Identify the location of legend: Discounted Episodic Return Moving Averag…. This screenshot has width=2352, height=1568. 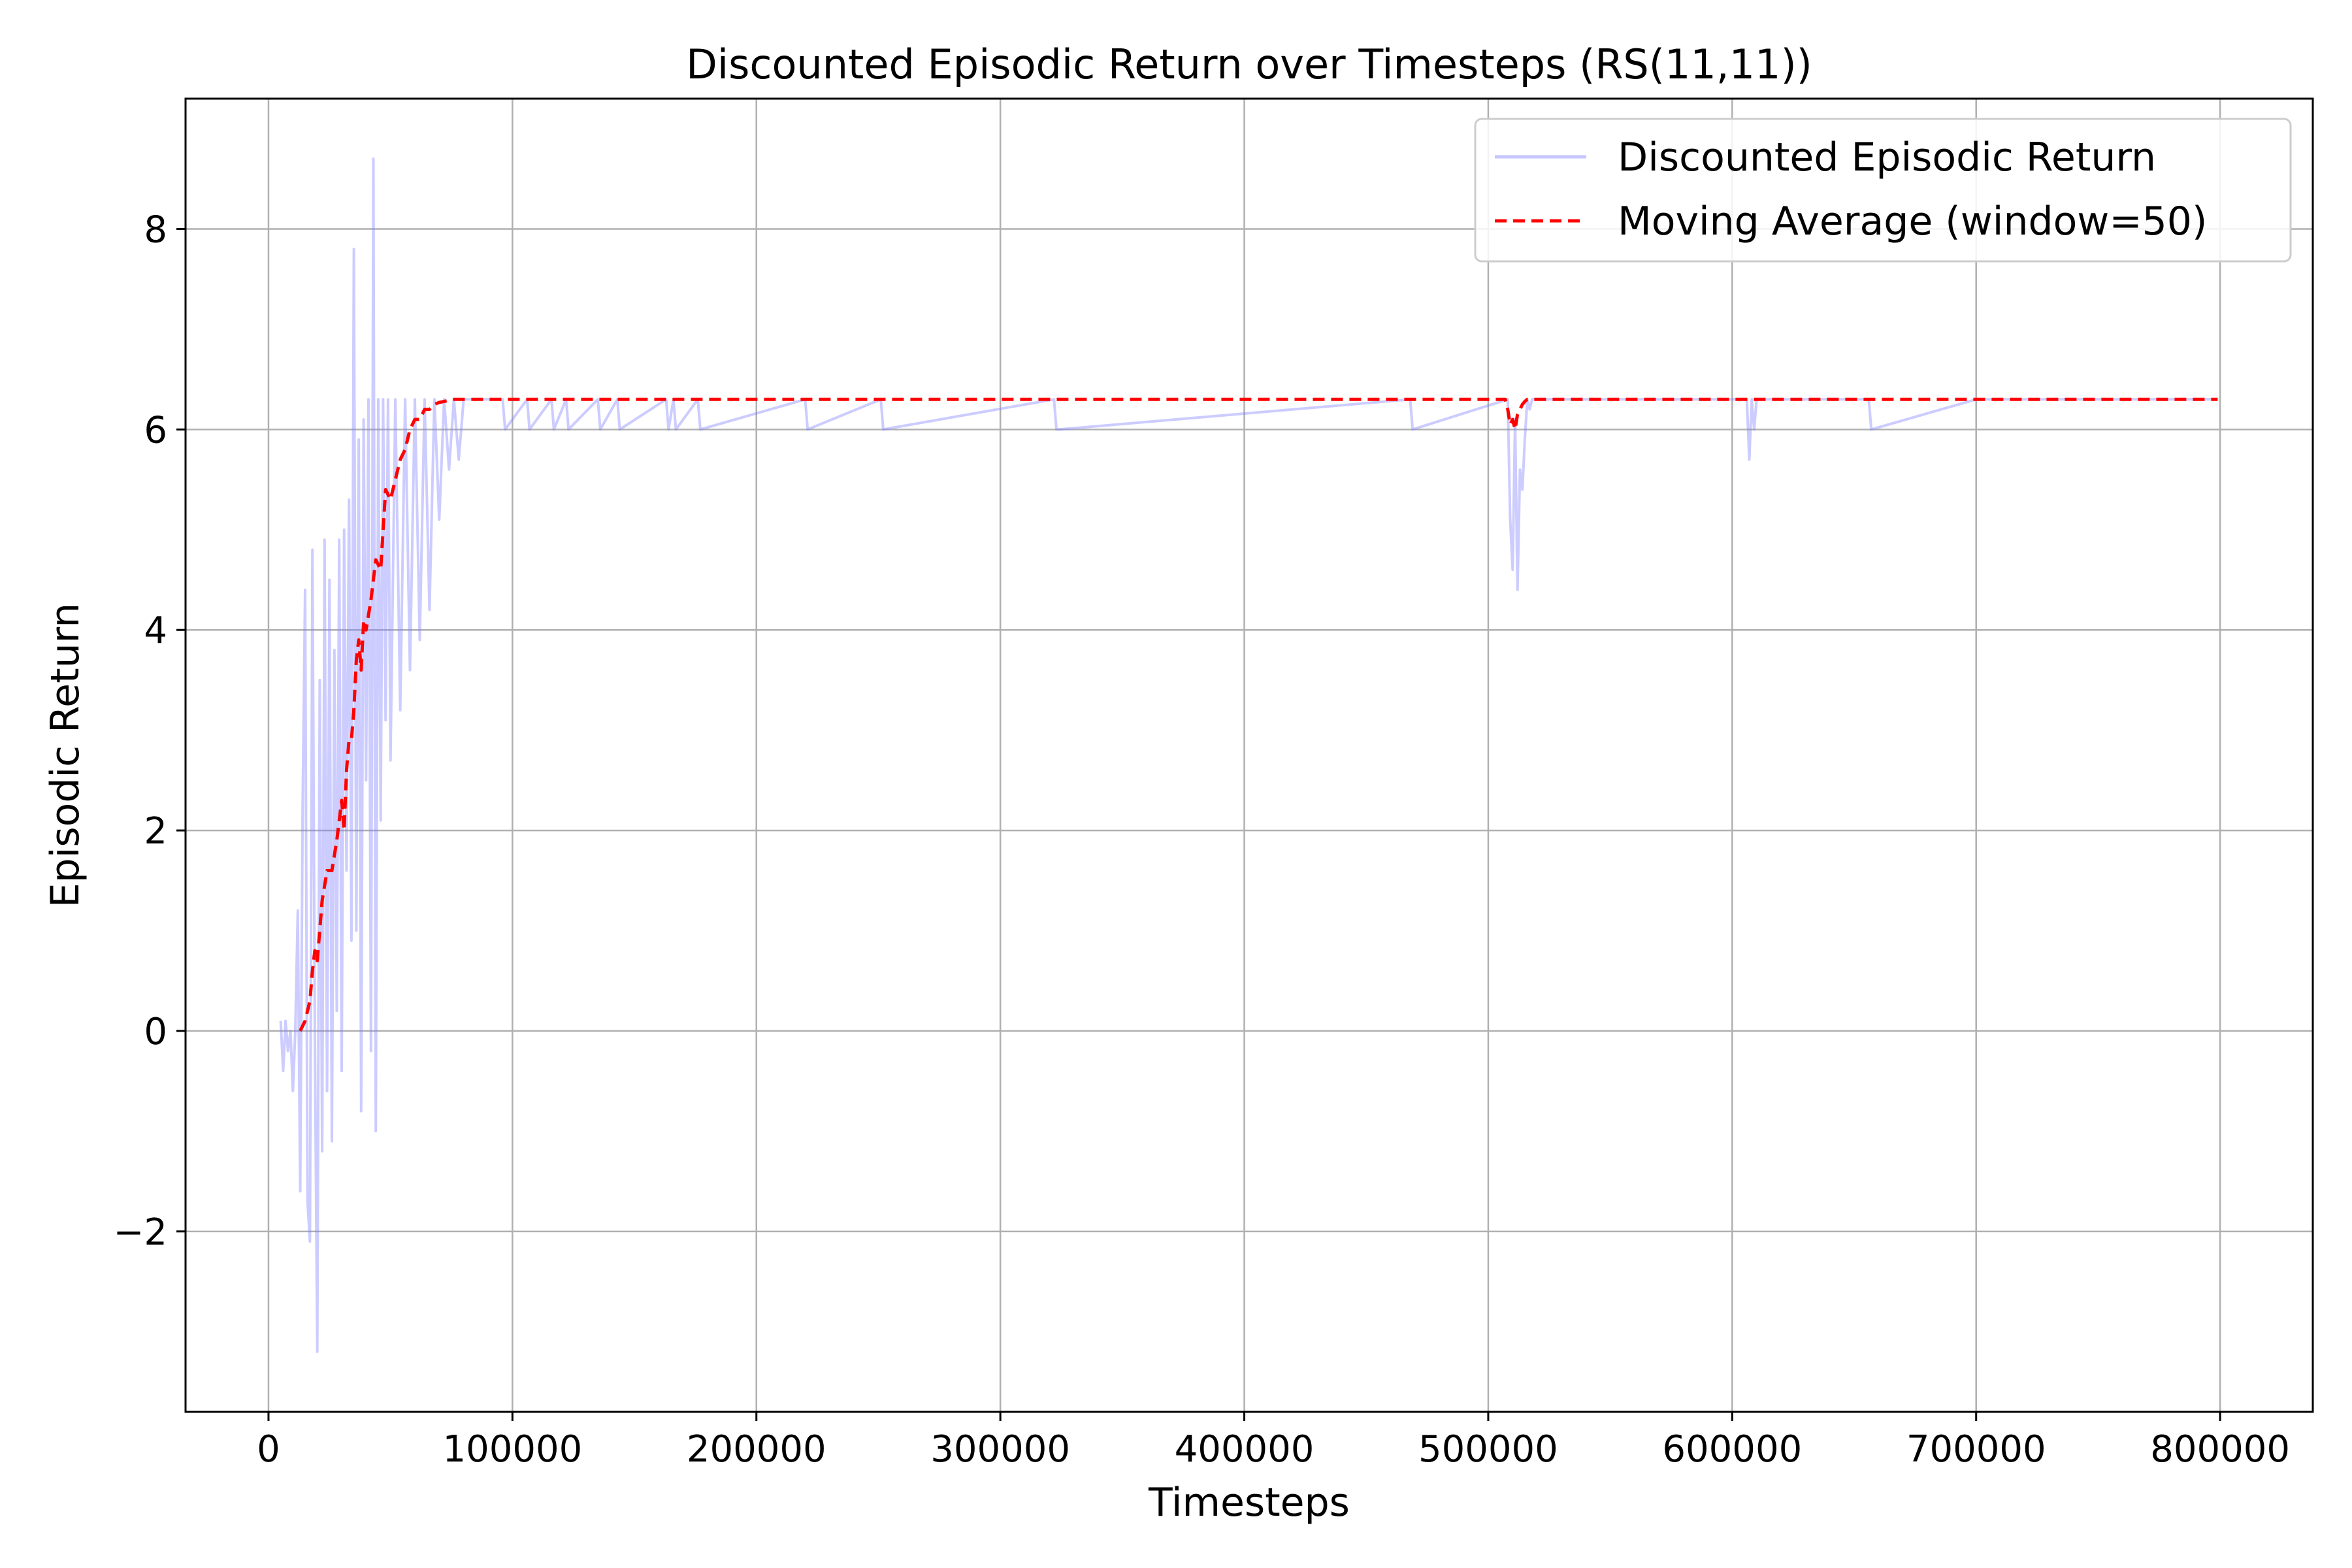
(1883, 190).